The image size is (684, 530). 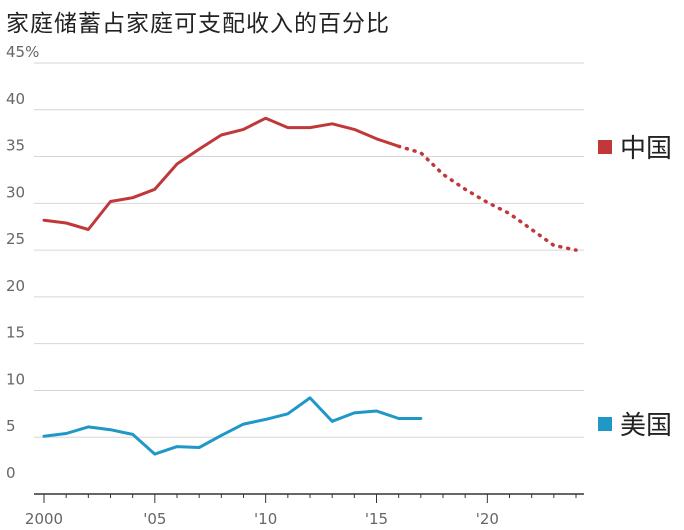 What do you see at coordinates (487, 198) in the screenshot?
I see `series-projection-china` at bounding box center [487, 198].